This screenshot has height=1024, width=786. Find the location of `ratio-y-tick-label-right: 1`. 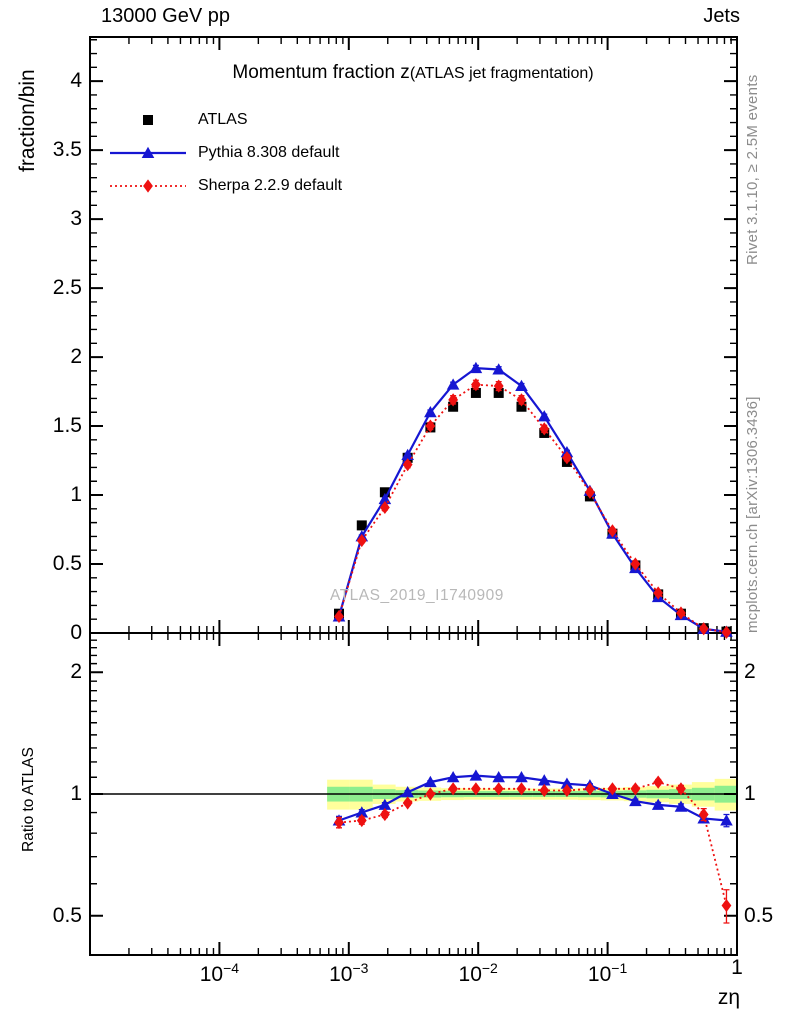

ratio-y-tick-label-right: 1 is located at coordinates (750, 793).